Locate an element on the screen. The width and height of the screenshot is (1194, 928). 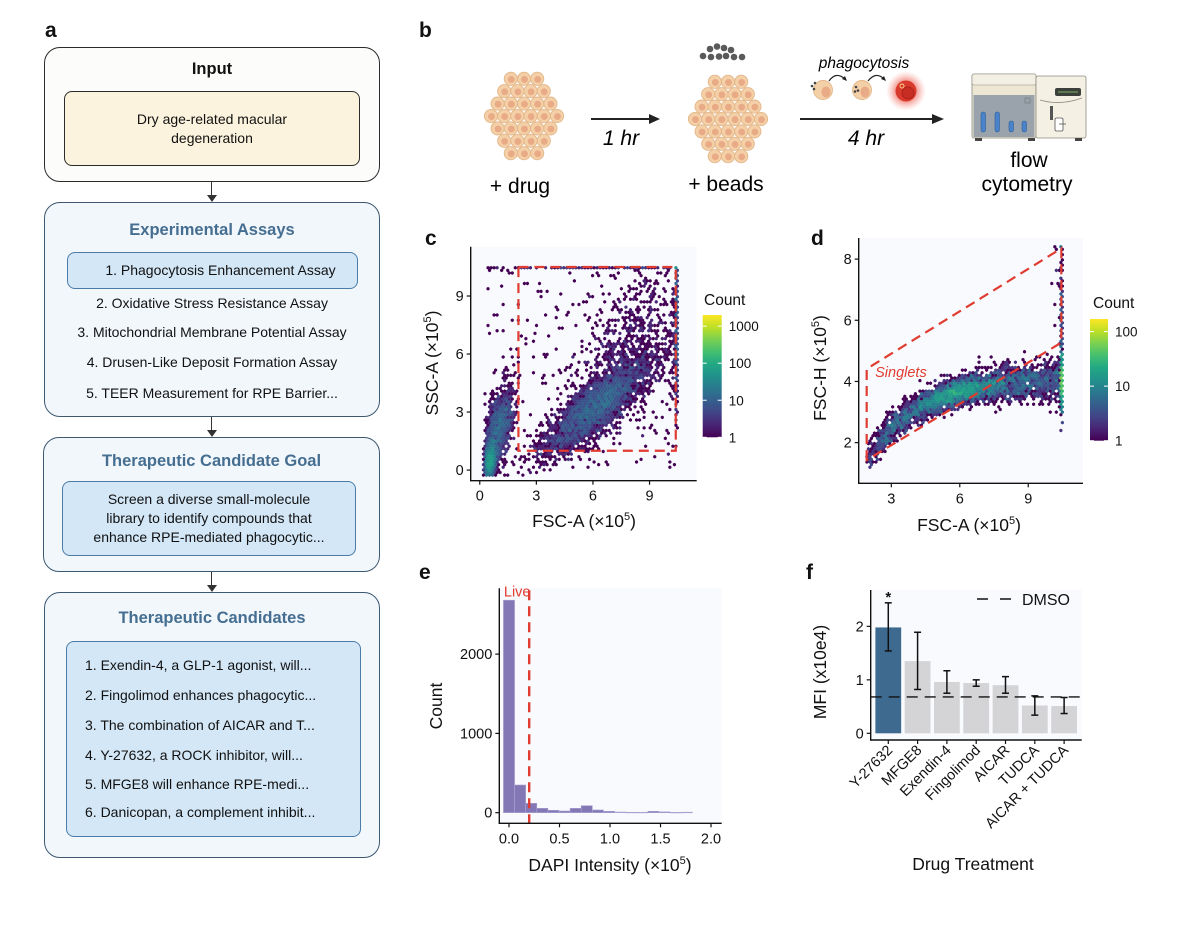
assay-item-selected: 1. Phagocytosis Enhancement Assay is located at coordinates (212, 270).